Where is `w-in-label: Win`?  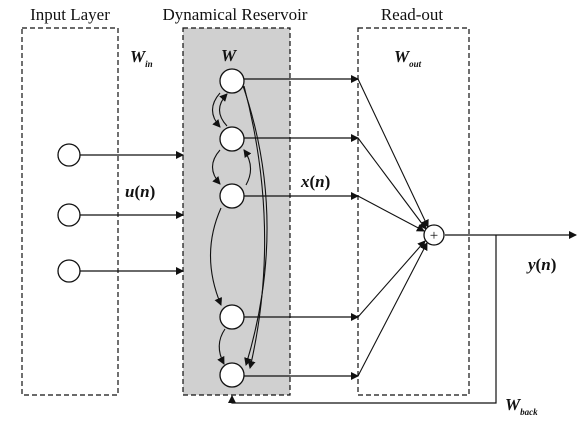
w-in-label: Win is located at coordinates (141, 58).